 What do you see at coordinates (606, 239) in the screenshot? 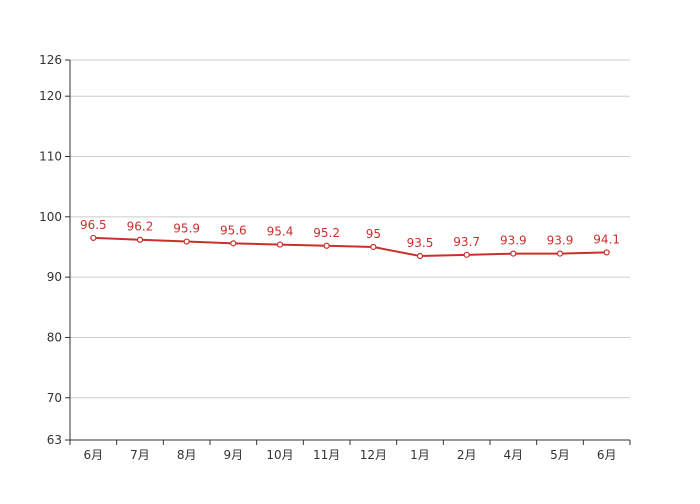
I see `data-label: 94.1` at bounding box center [606, 239].